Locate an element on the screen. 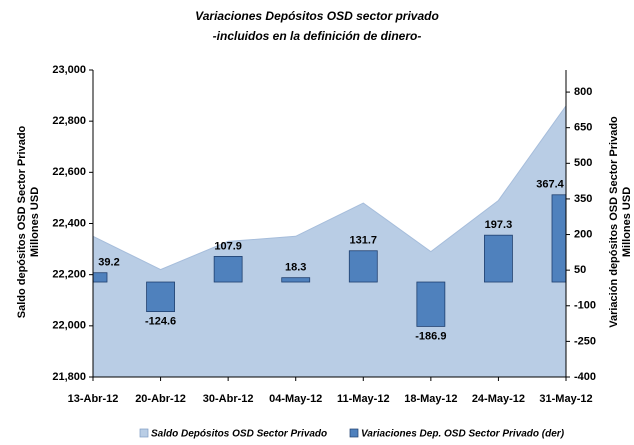 This screenshot has height=445, width=634. data-label: -186.9 is located at coordinates (430, 336).